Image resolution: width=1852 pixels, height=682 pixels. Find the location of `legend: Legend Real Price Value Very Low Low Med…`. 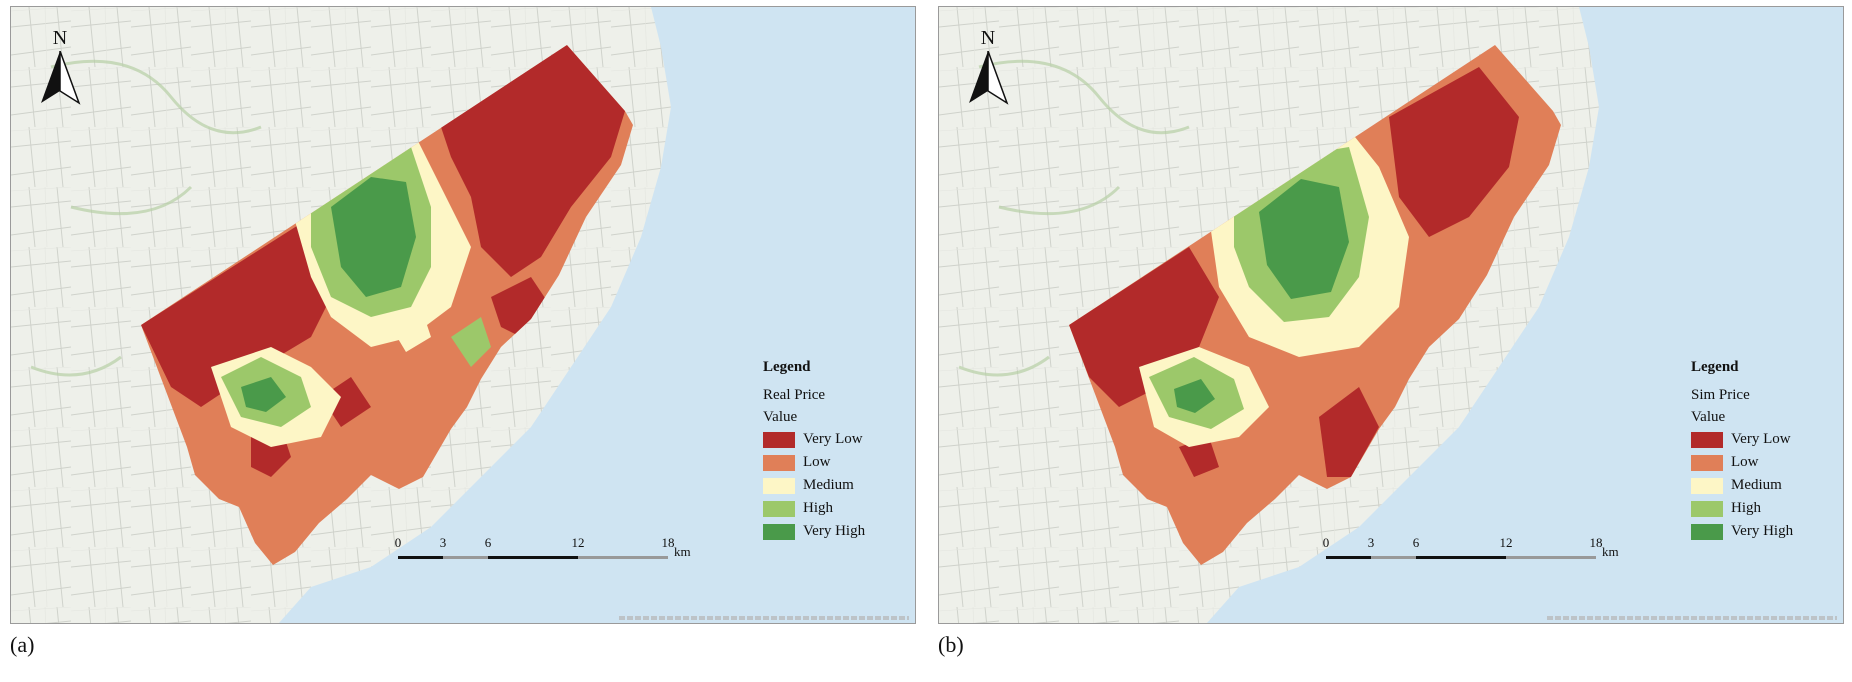

legend: Legend Real Price Value Very Low Low Med… is located at coordinates (838, 451).